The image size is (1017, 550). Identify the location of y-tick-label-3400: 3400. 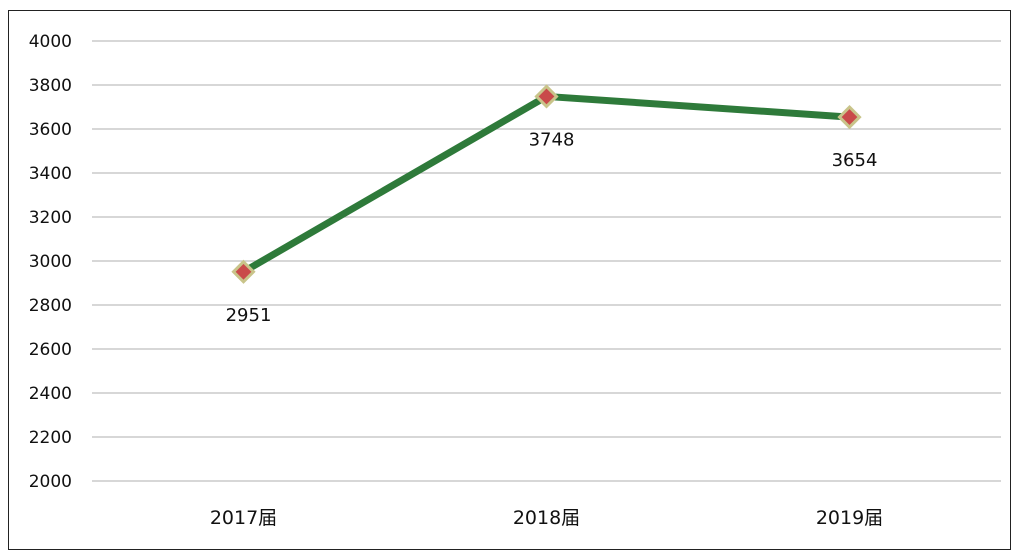
(50, 174).